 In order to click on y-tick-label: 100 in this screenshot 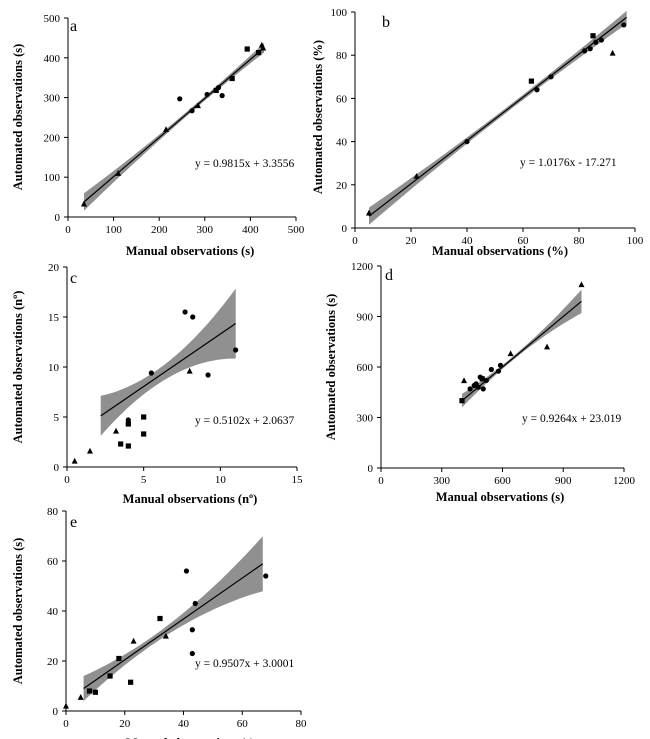, I will do `click(52, 178)`.